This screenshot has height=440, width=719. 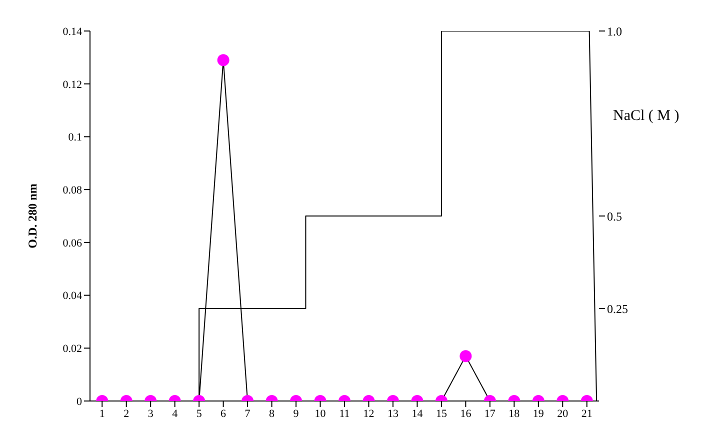 I want to click on y2-tick-label: 0.5, so click(x=614, y=216).